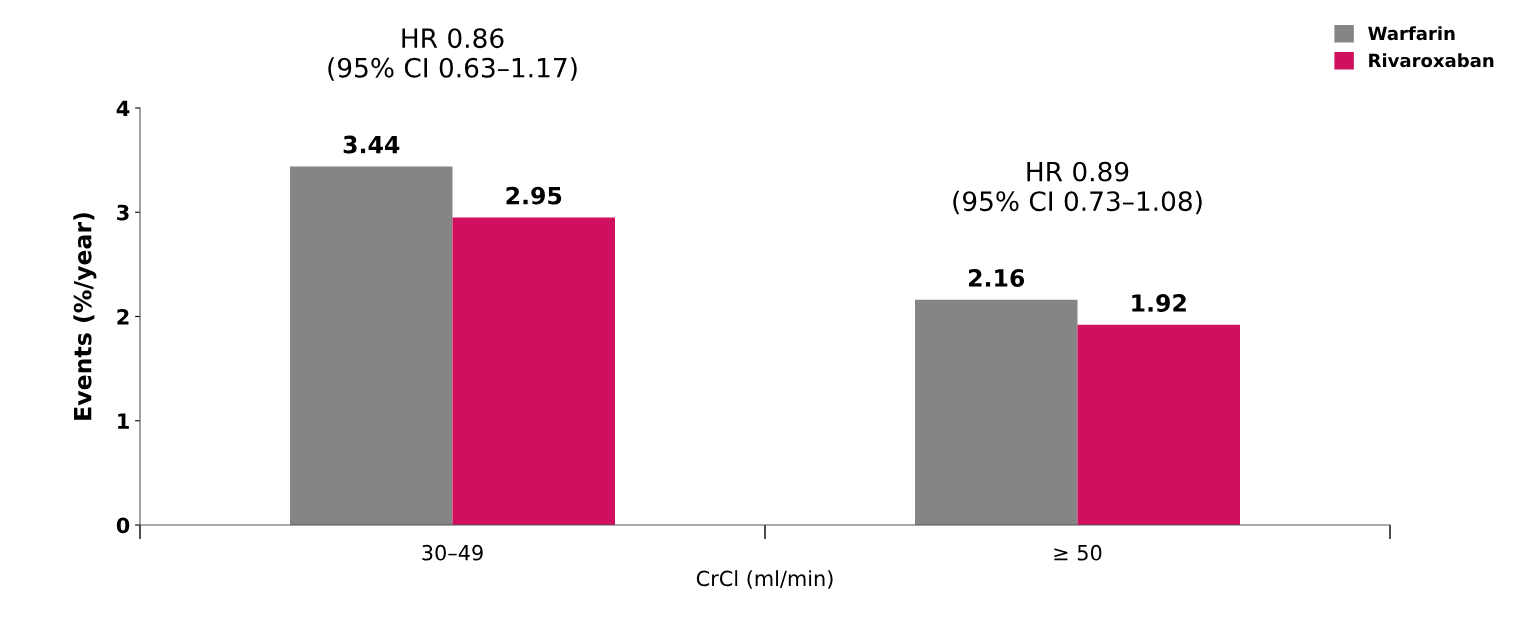 The image size is (1514, 630). What do you see at coordinates (1077, 188) in the screenshot?
I see `annotation: HR 0.89 (95% CI 0.73–1.08)` at bounding box center [1077, 188].